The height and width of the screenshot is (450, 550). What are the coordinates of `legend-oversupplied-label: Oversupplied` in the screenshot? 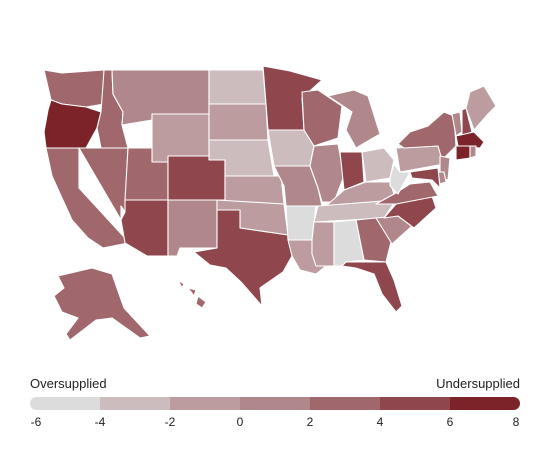 It's located at (68, 383).